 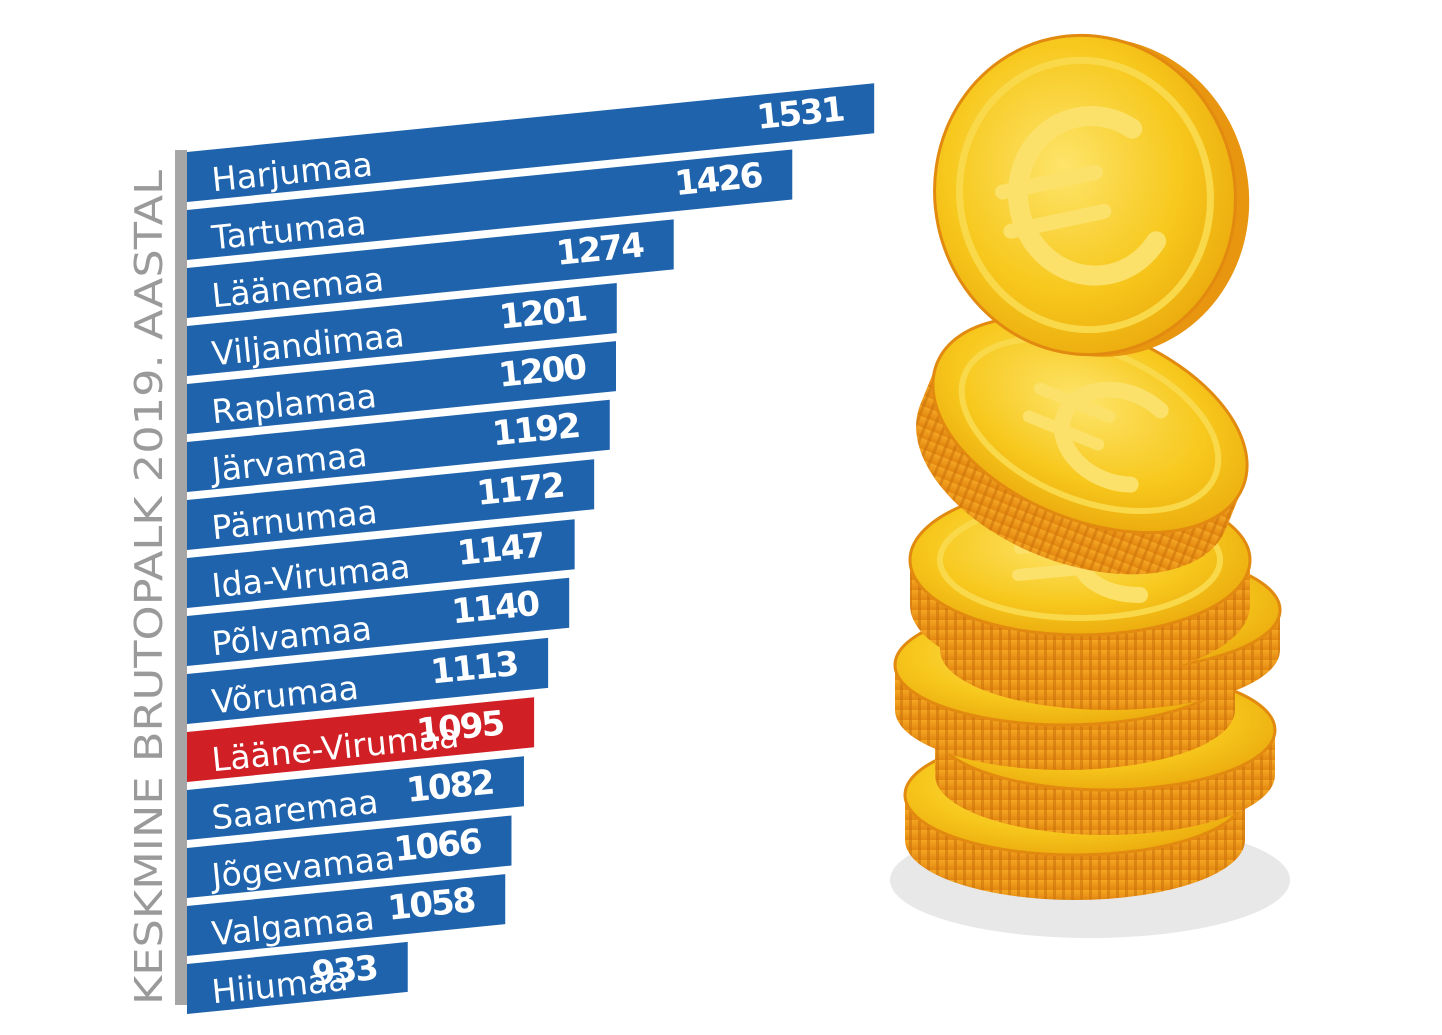 I want to click on bar-value: 1531, so click(x=800, y=113).